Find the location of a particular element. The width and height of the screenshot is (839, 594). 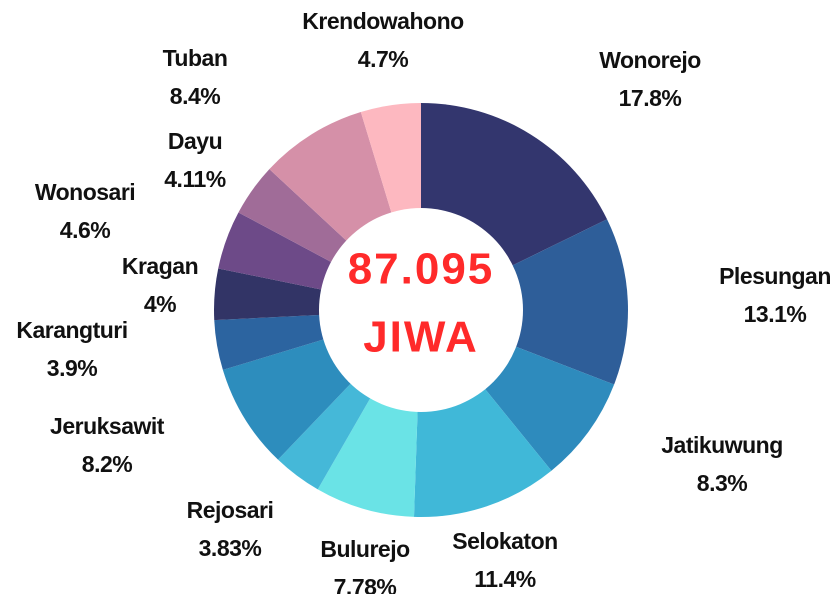

center-unit: JIWA is located at coordinates (421, 337).